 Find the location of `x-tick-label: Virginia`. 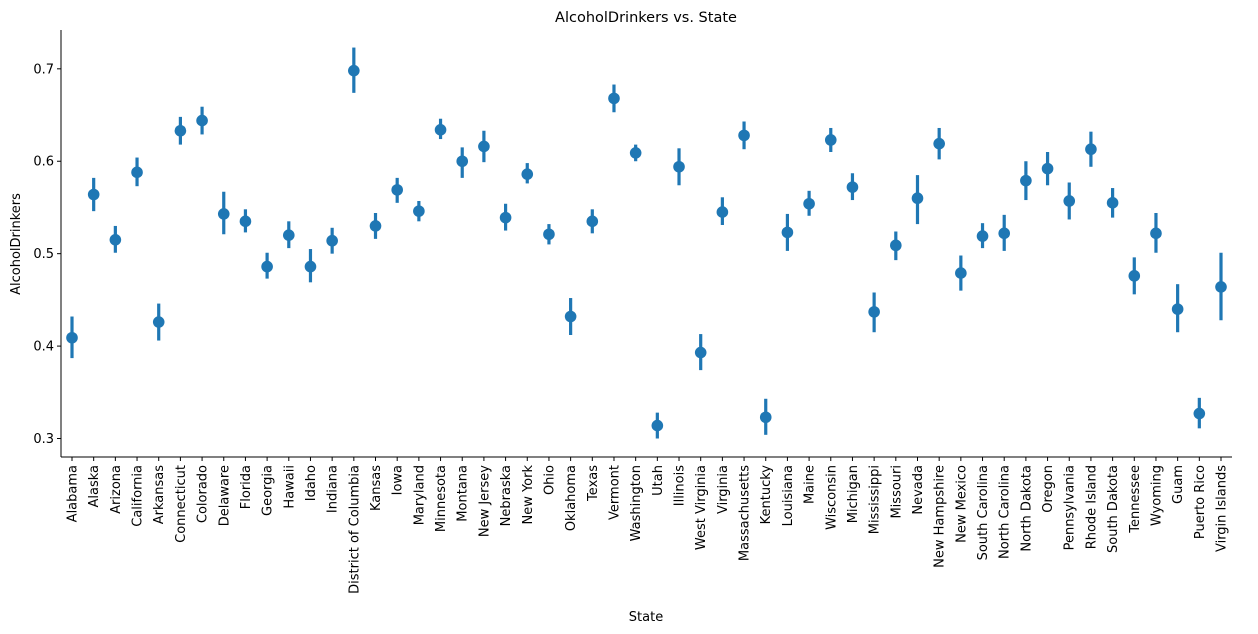

x-tick-label: Virginia is located at coordinates (723, 489).